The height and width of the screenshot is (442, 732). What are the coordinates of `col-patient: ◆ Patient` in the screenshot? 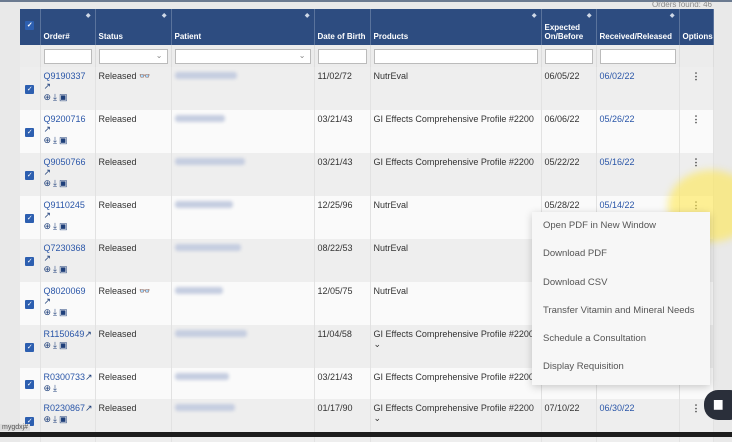 It's located at (243, 27).